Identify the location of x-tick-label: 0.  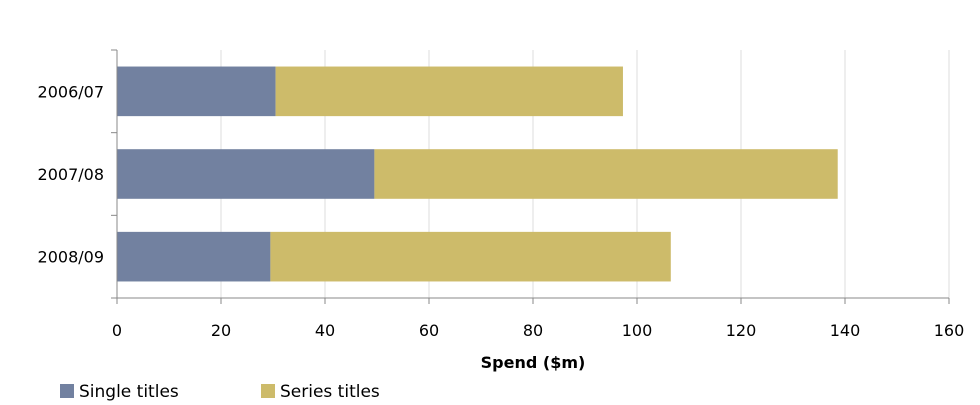
(117, 330).